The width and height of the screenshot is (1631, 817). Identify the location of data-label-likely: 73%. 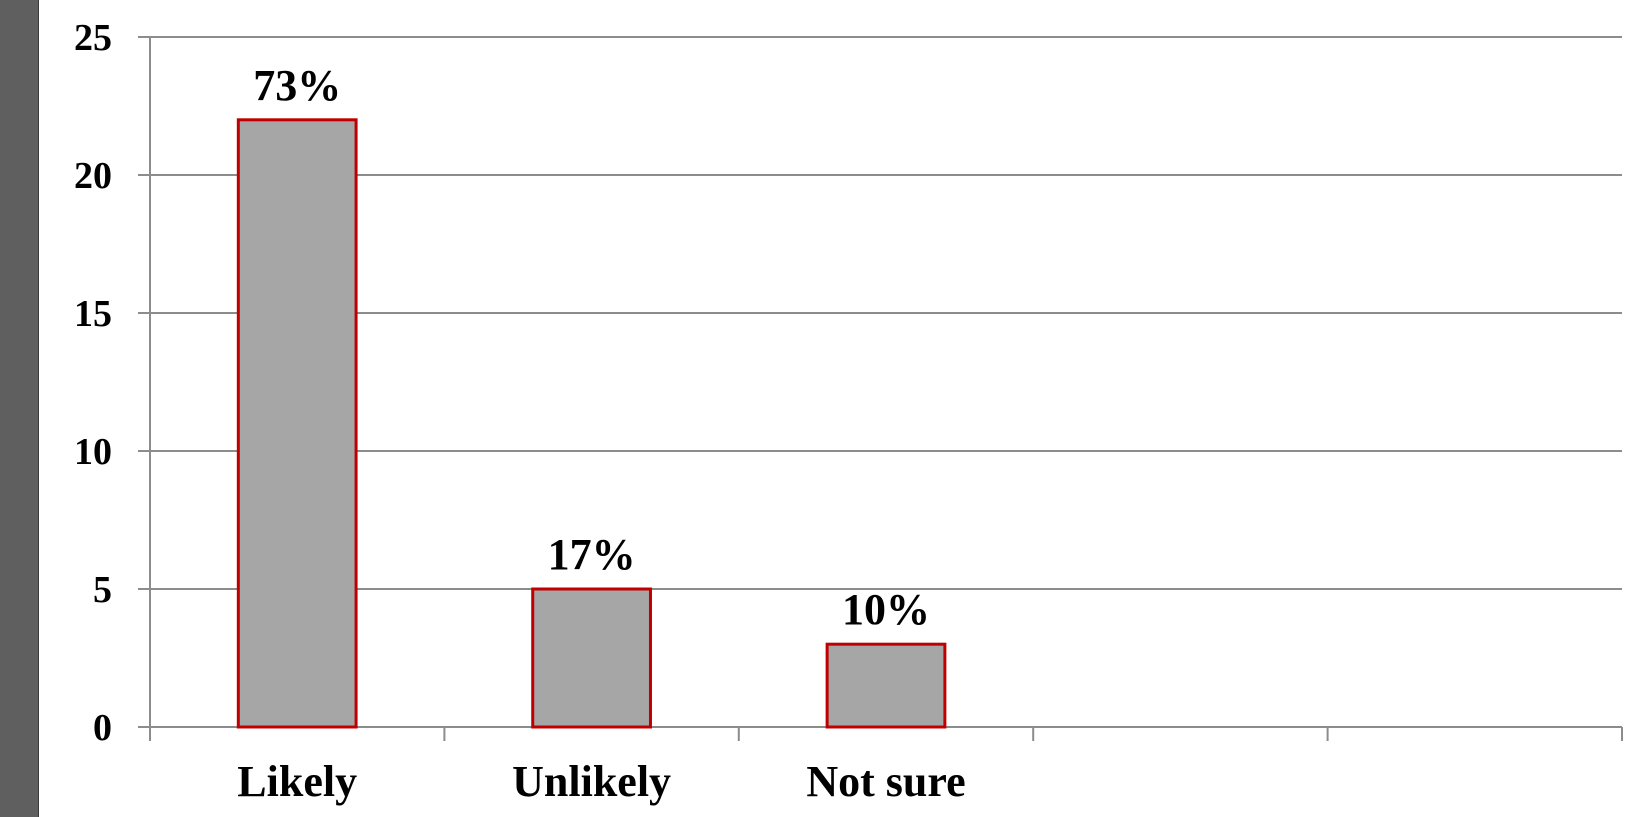
(297, 85).